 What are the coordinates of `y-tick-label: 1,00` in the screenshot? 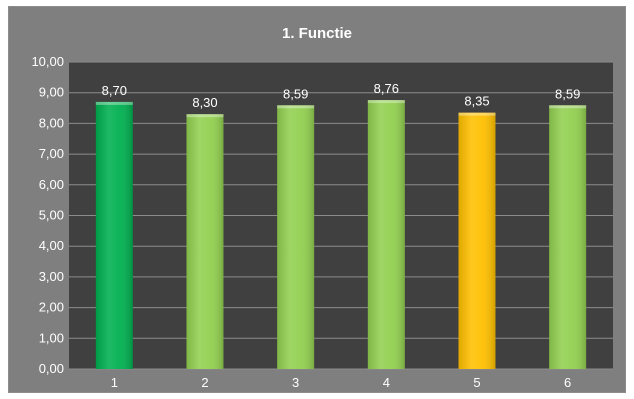 It's located at (51, 337).